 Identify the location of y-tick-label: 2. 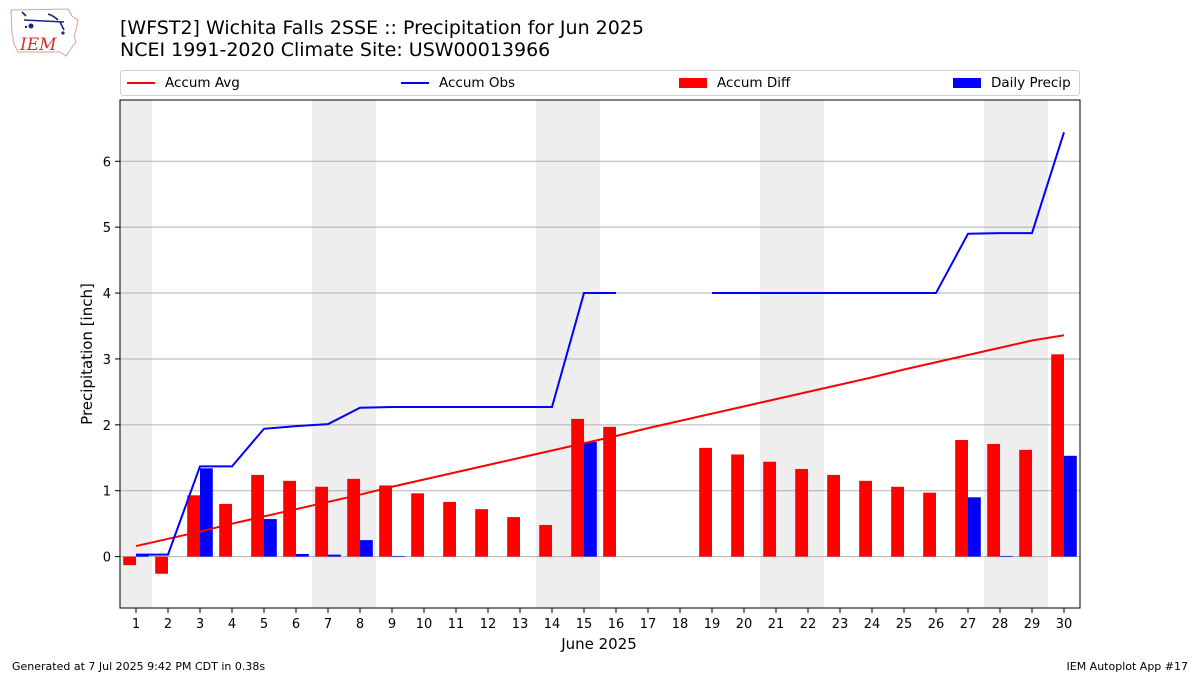
(107, 426).